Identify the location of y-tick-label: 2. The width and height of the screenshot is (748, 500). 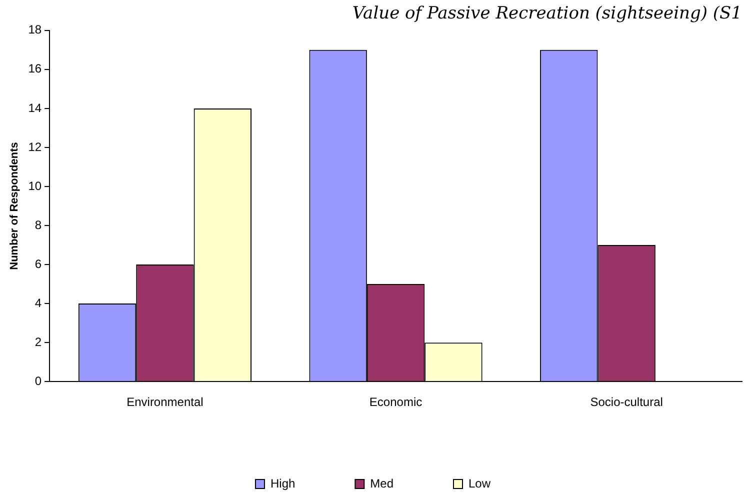
(38, 341).